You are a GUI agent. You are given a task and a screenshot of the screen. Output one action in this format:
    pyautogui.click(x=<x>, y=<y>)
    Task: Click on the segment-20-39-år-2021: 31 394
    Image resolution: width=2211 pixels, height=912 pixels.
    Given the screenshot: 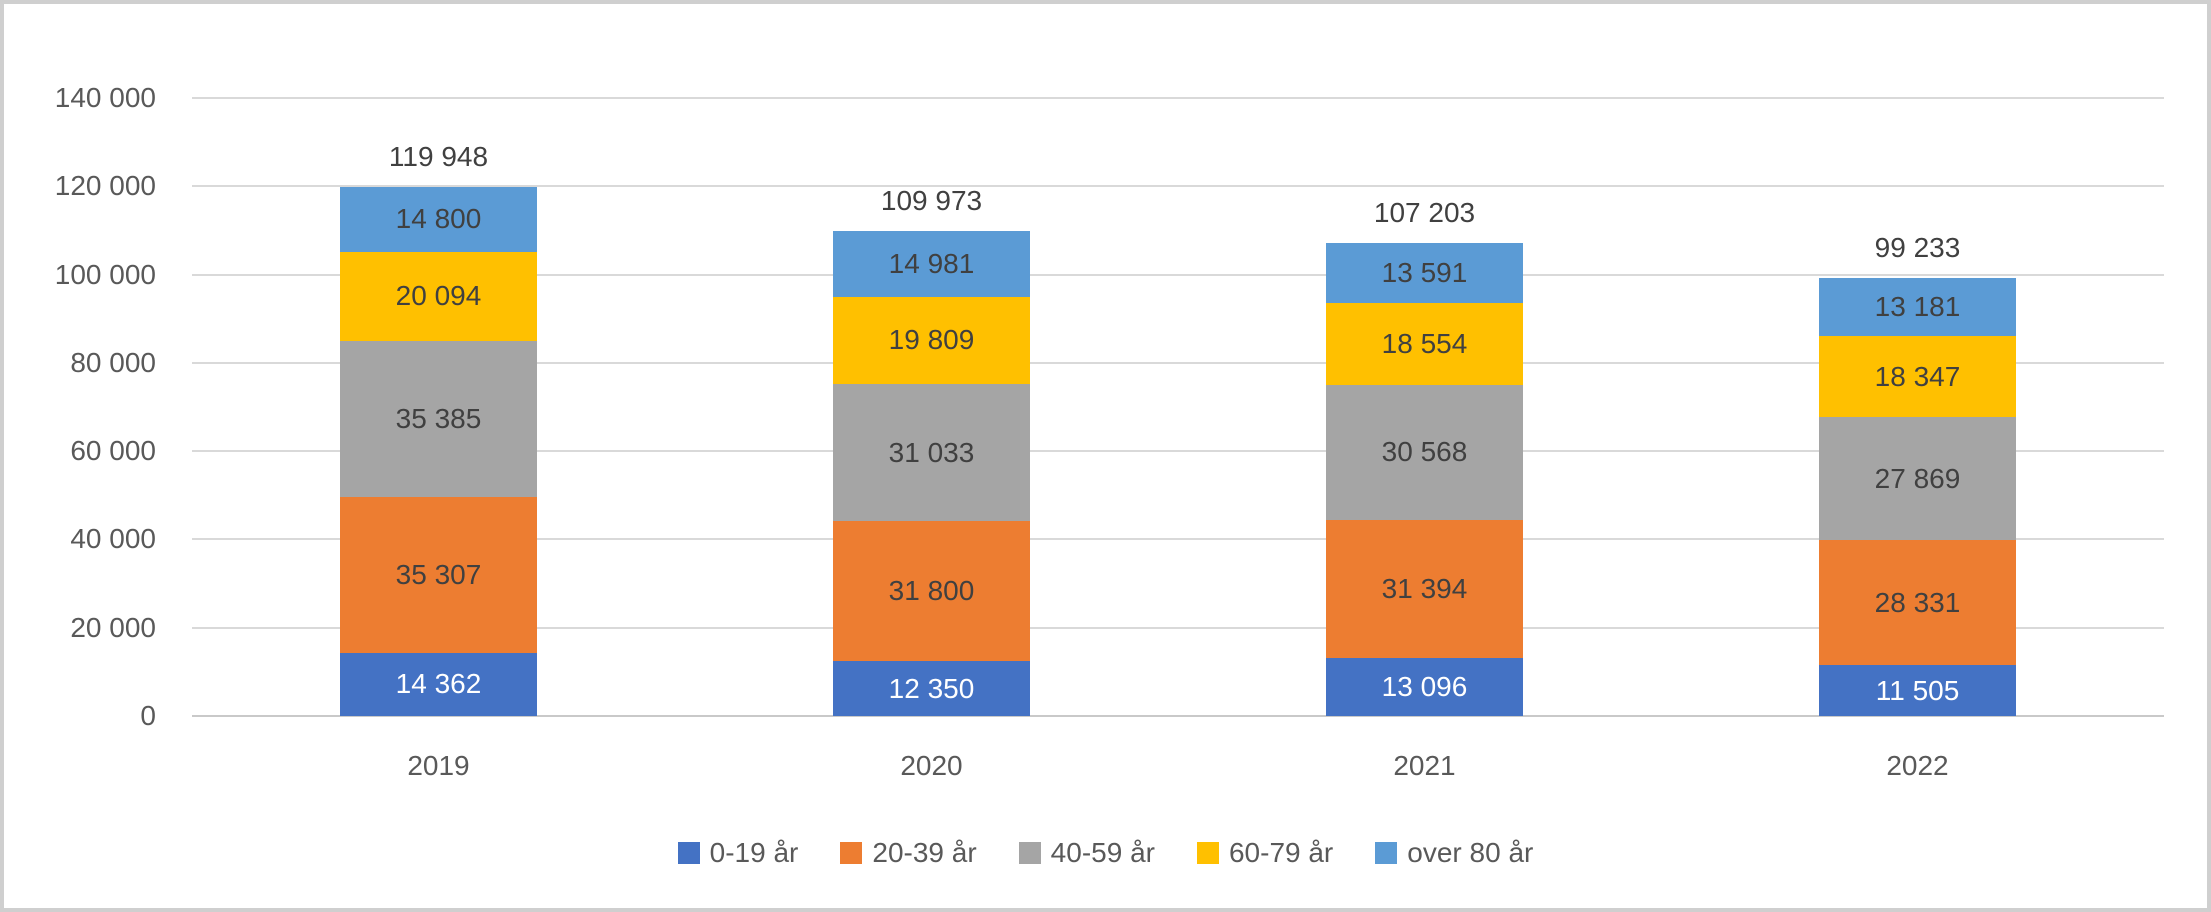 What is the action you would take?
    pyautogui.click(x=1424, y=589)
    